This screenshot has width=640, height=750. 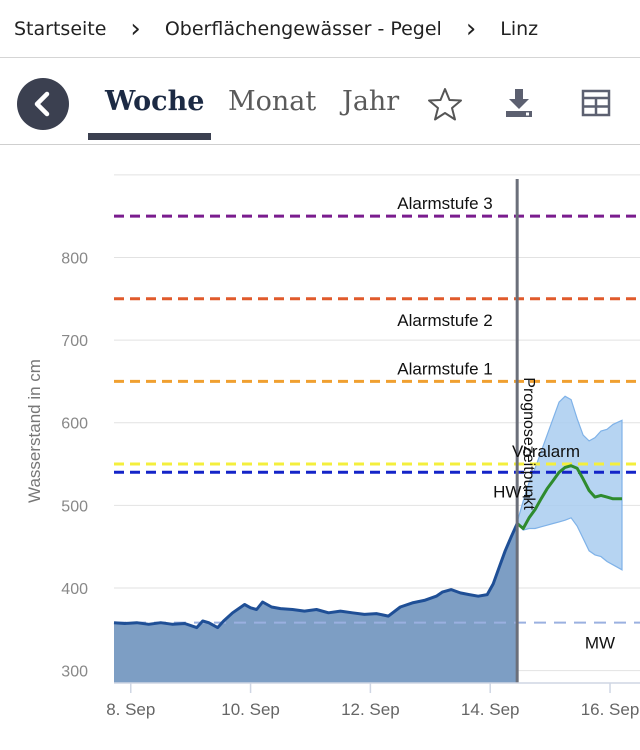 I want to click on download-icon, so click(x=519, y=103).